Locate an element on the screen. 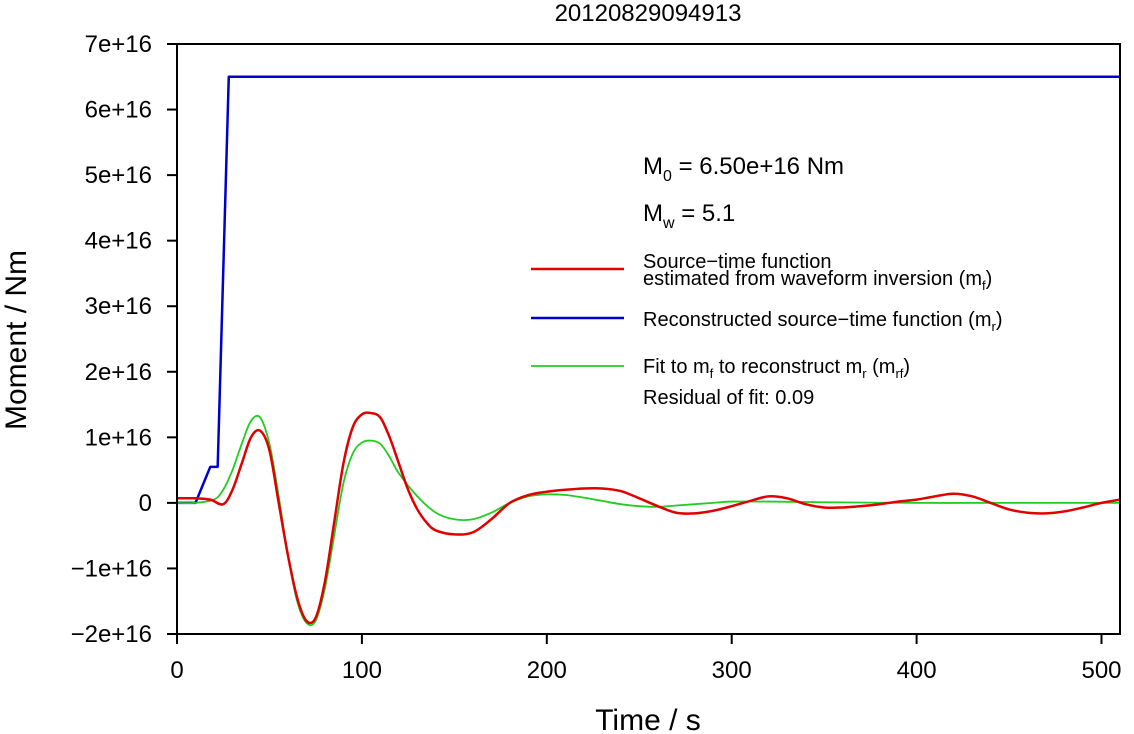 Image resolution: width=1134 pixels, height=734 pixels. legend-mrf-mid: to reconstruct m is located at coordinates (787, 367).